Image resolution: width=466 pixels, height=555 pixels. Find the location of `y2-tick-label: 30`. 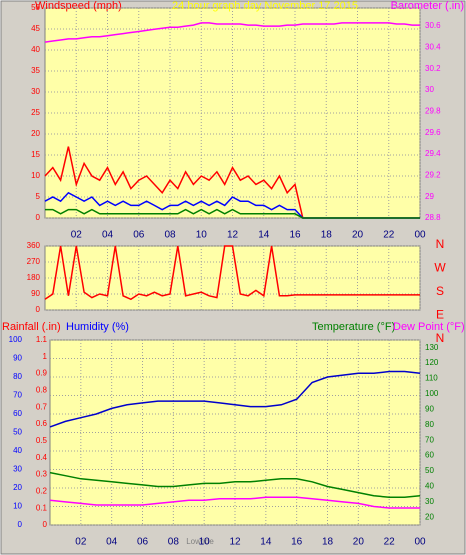

y2-tick-label: 30 is located at coordinates (429, 89).